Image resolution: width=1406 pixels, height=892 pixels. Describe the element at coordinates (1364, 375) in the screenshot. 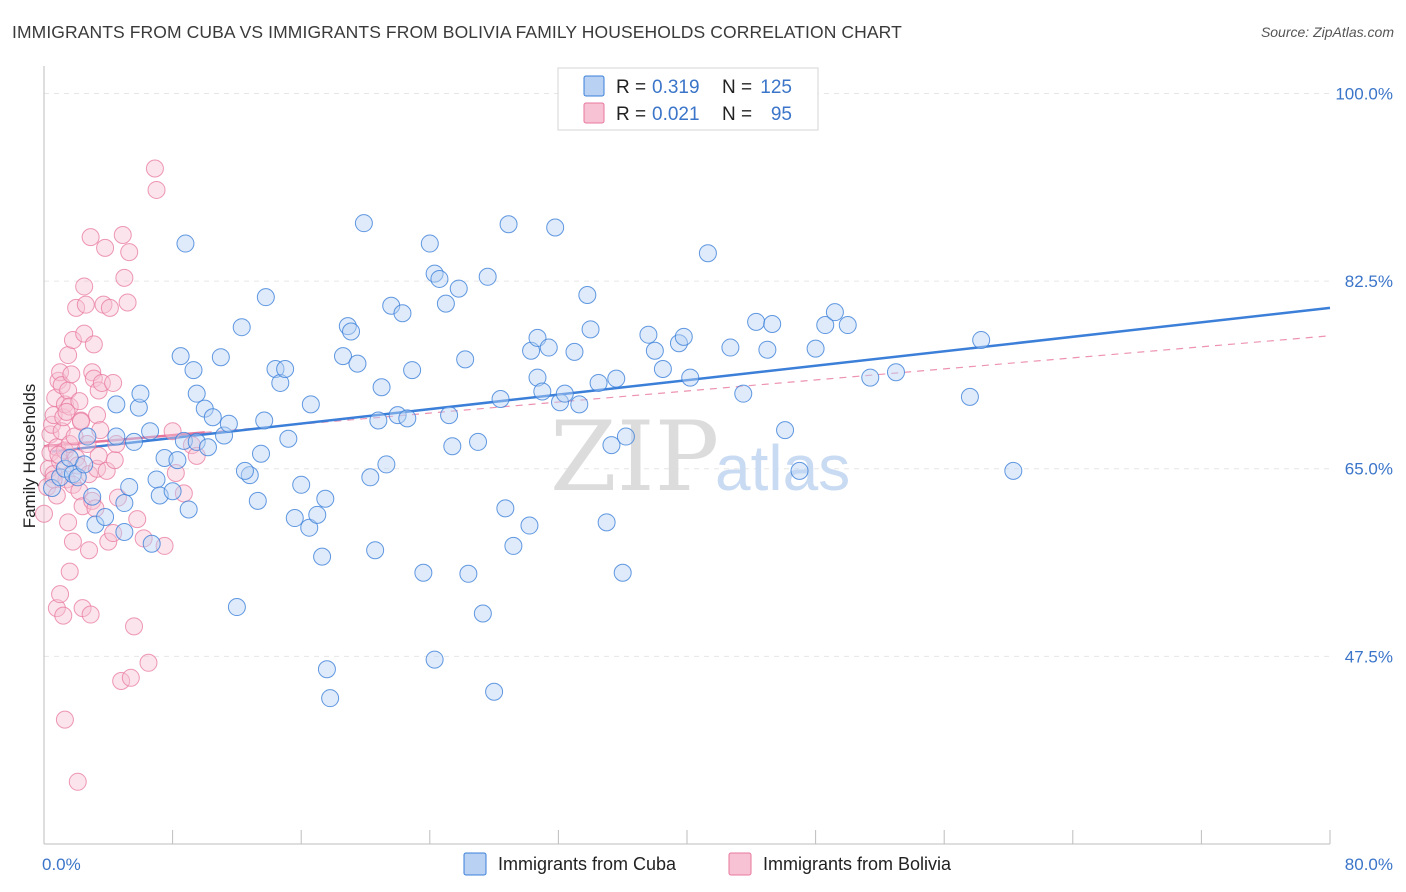

I see `y-tick-labels: 47.5% 65.0% 82.5% 100.0%` at that location.